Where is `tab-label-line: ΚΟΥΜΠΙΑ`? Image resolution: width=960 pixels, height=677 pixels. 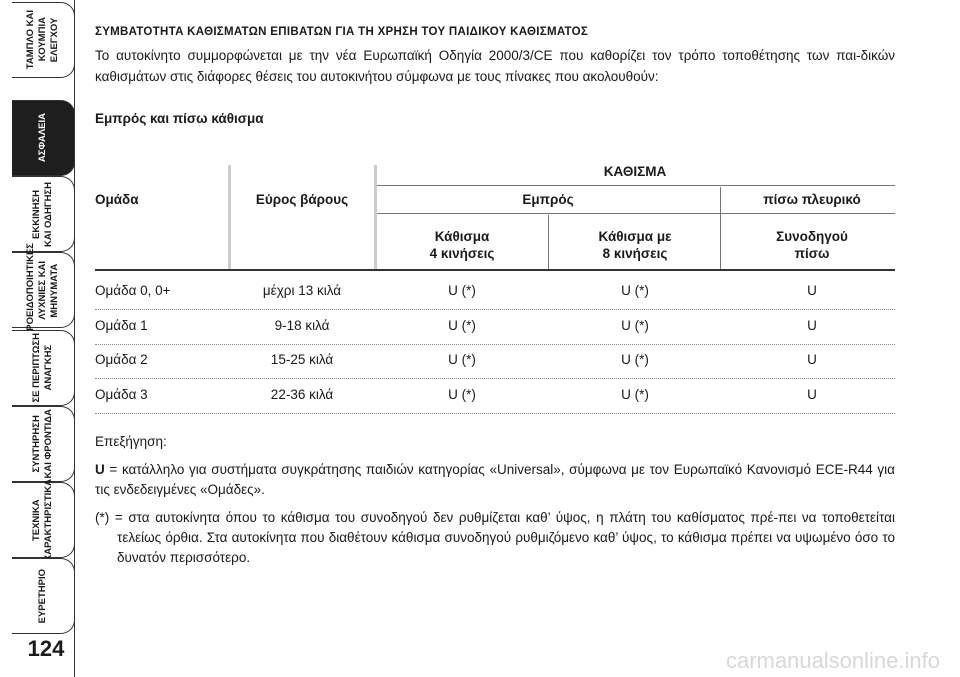 tab-label-line: ΚΟΥΜΠΙΑ is located at coordinates (42, 40).